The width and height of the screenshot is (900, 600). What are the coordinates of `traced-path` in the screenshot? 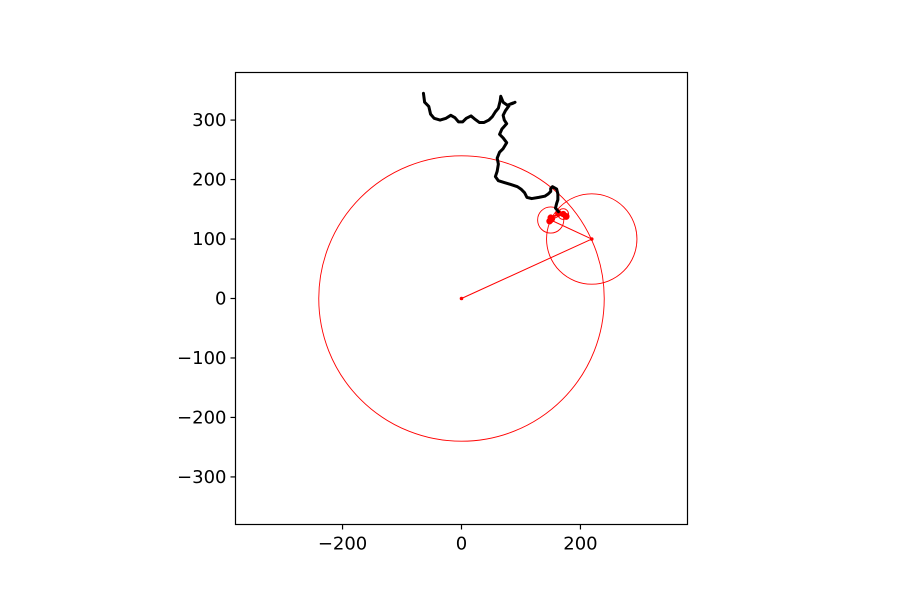 It's located at (490, 152).